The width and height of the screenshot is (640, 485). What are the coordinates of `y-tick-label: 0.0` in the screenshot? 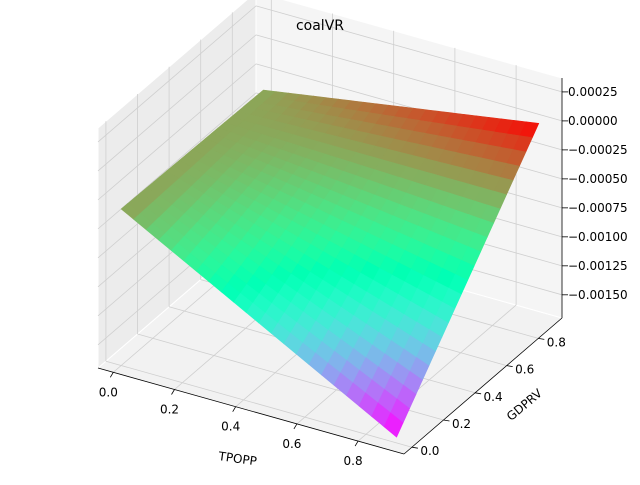 It's located at (429, 451).